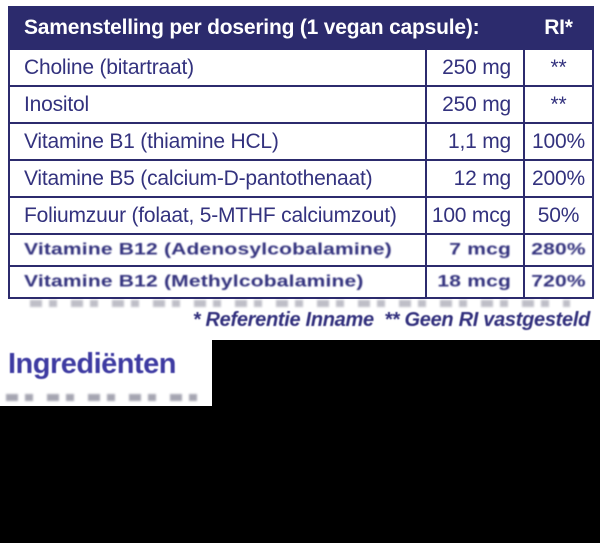 The width and height of the screenshot is (600, 543). Describe the element at coordinates (558, 178) in the screenshot. I see `ingredient-ri: 200%` at that location.